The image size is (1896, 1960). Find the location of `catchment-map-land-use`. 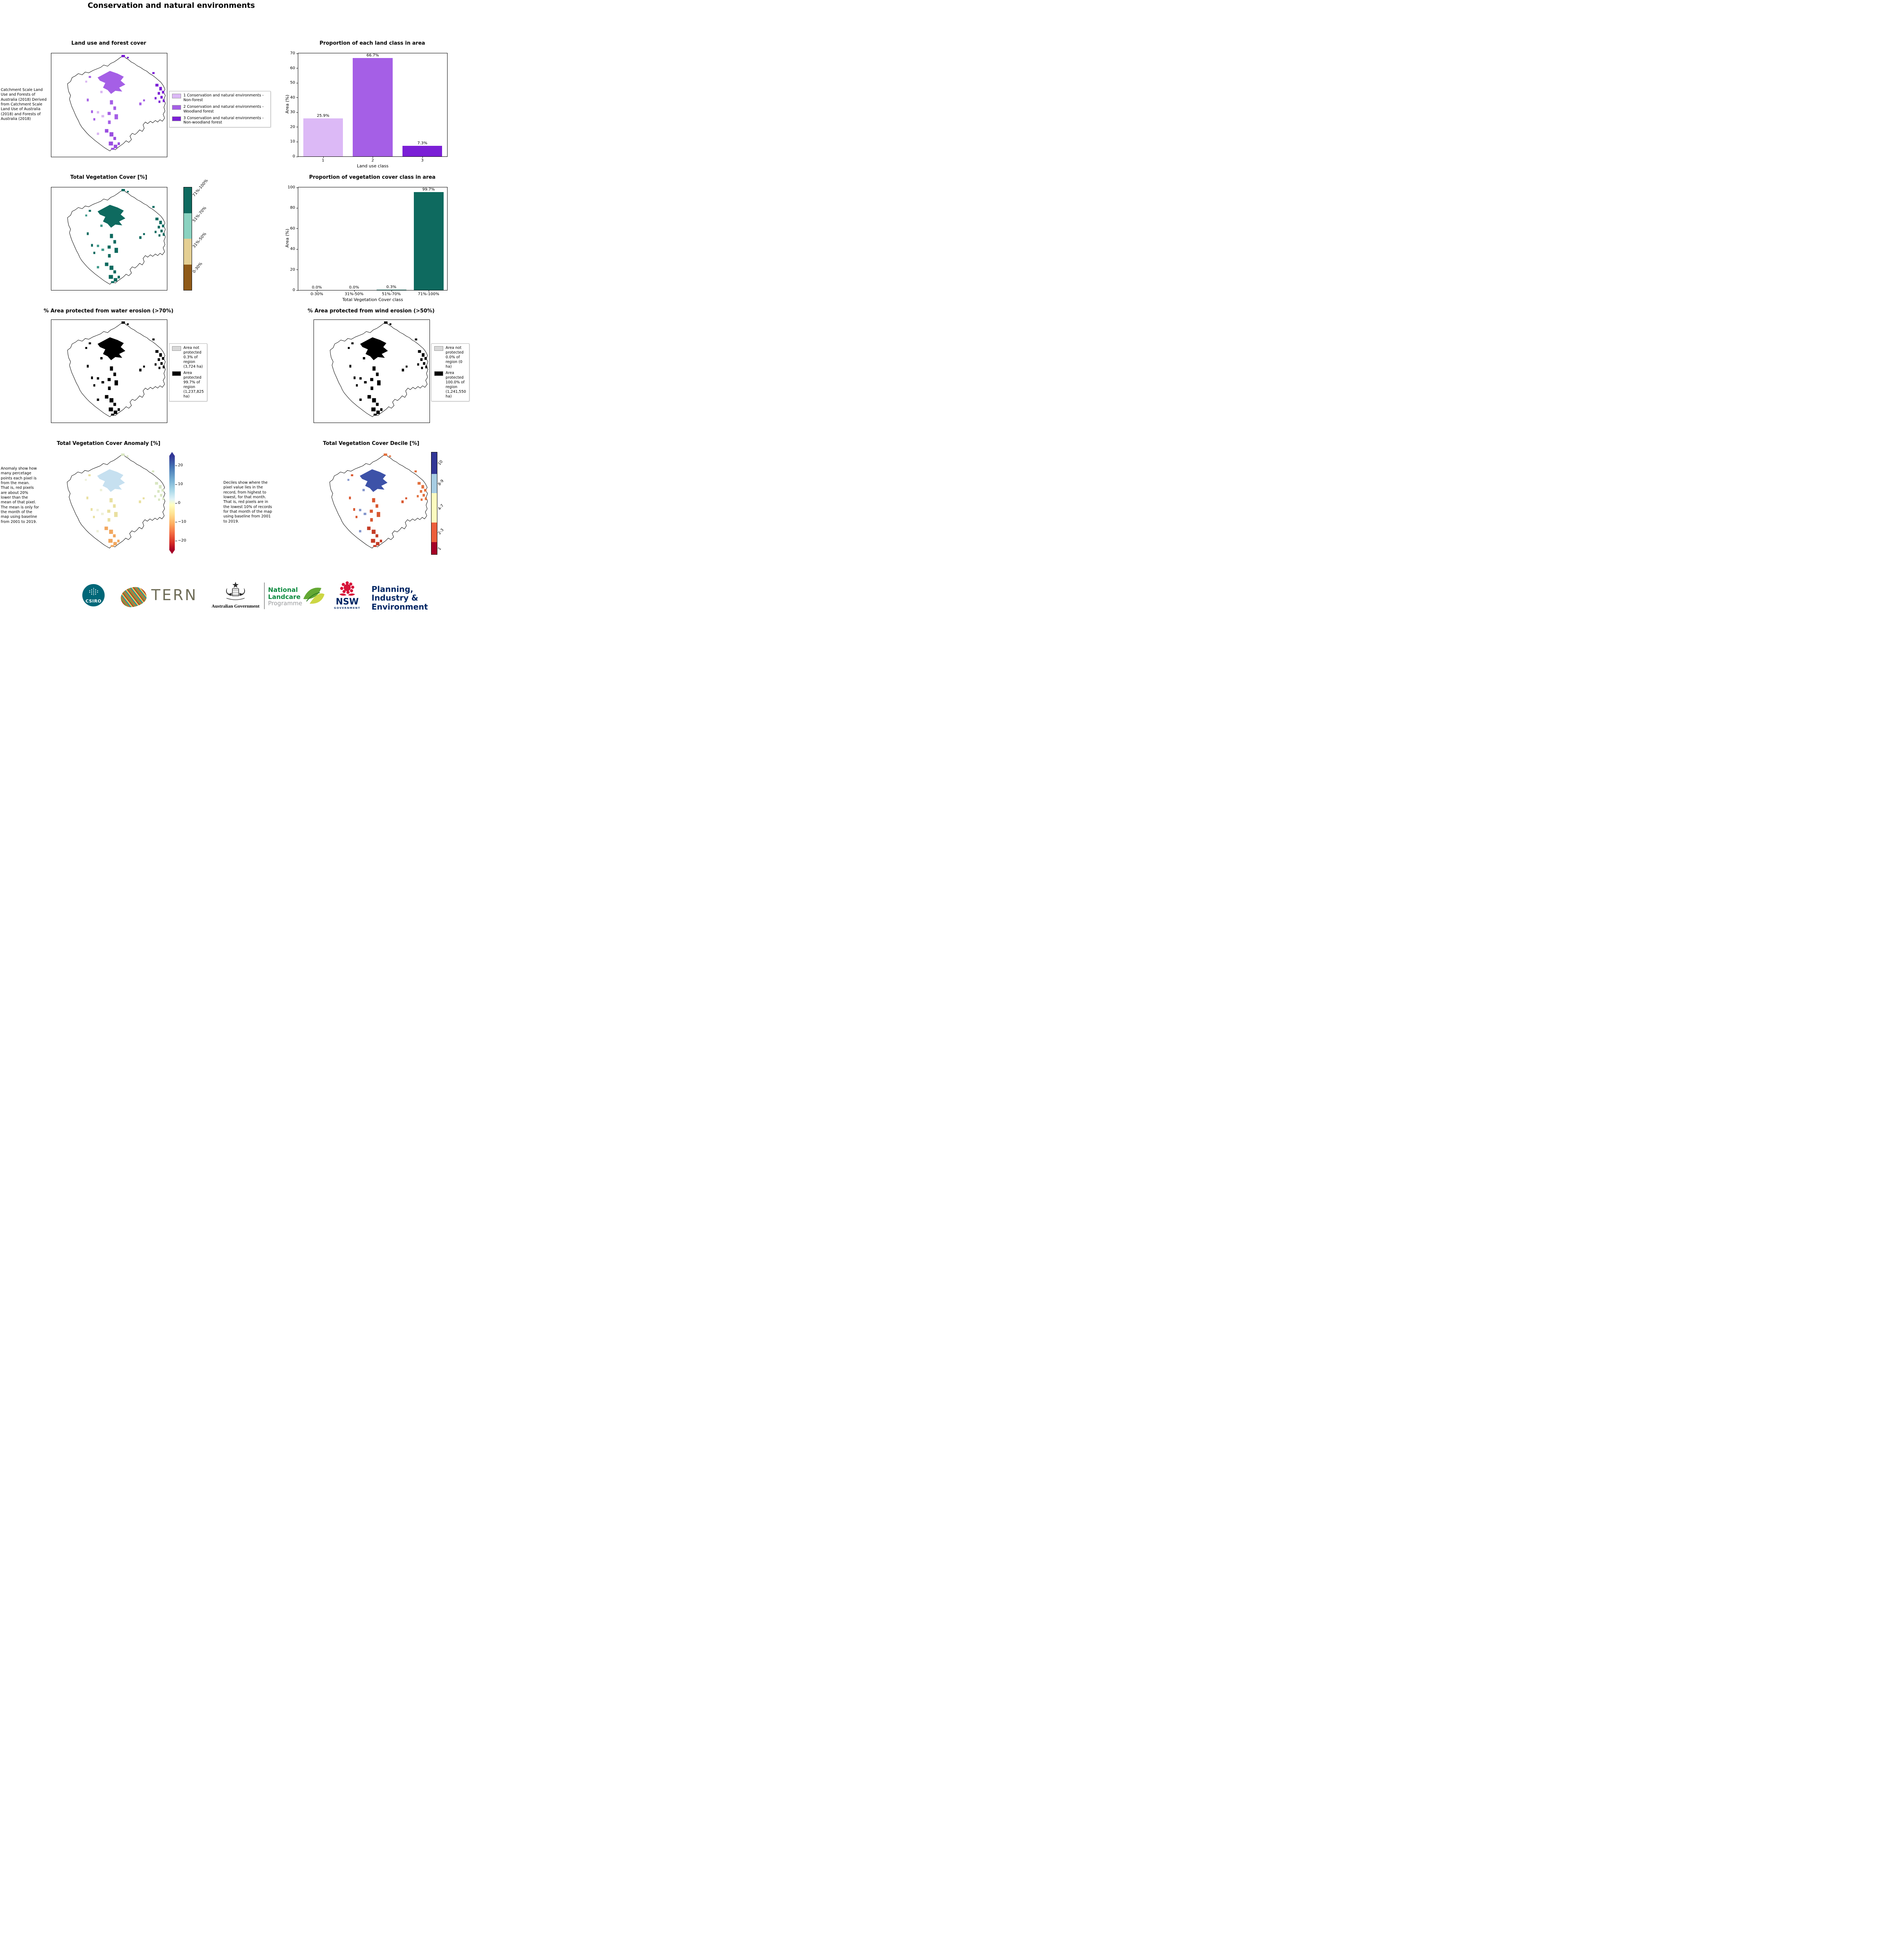

catchment-map-land-use is located at coordinates (116, 102).